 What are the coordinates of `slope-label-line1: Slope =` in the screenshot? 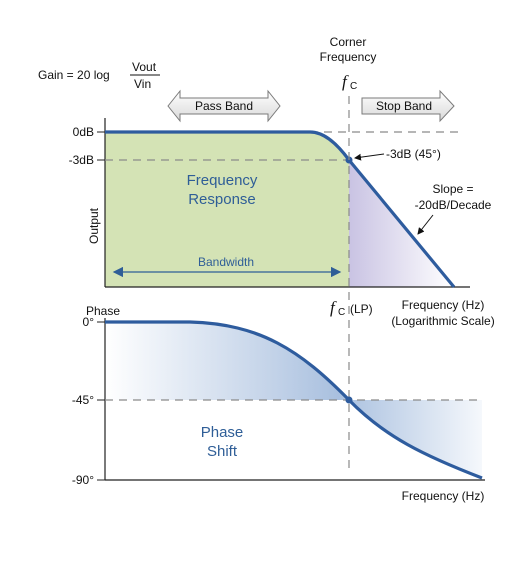 It's located at (452, 189).